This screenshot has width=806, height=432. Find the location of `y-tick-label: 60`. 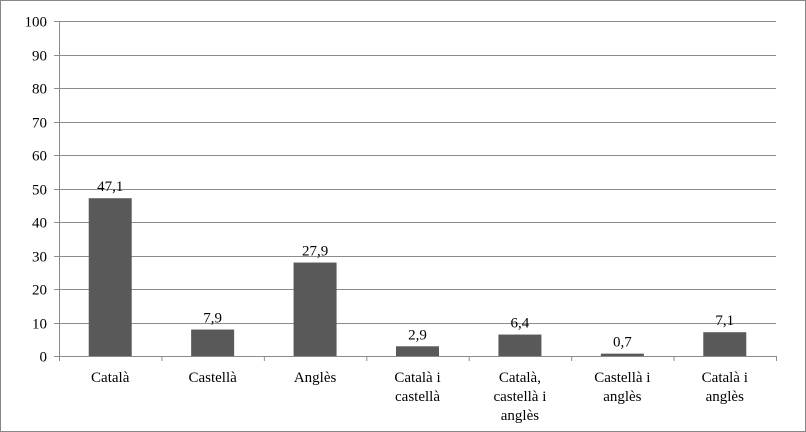

y-tick-label: 60 is located at coordinates (39, 157).